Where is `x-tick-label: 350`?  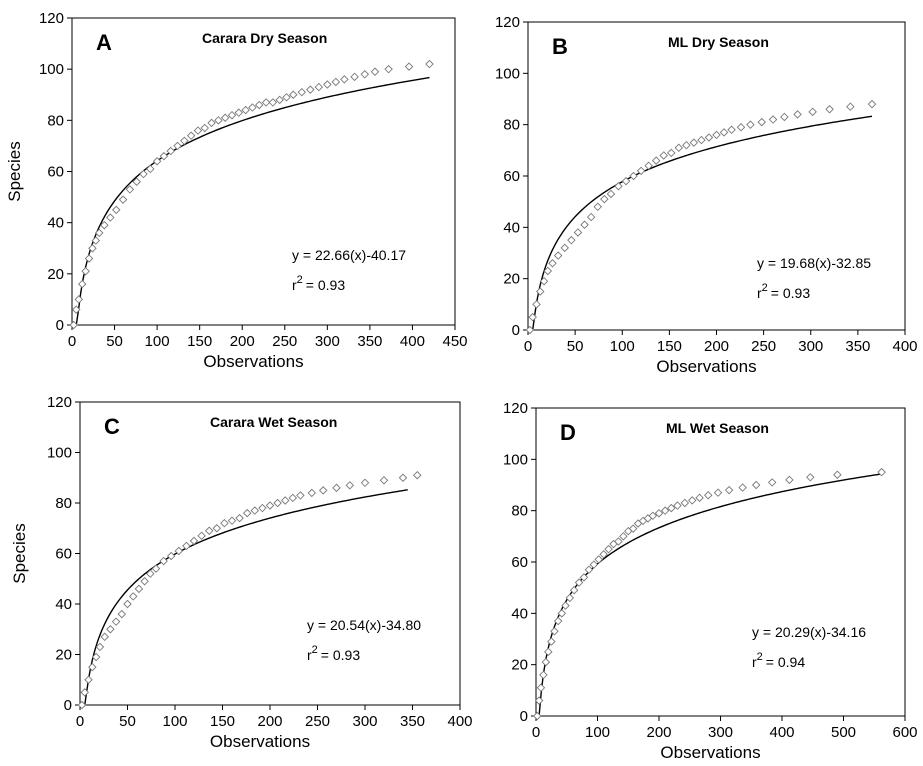 x-tick-label: 350 is located at coordinates (857, 346).